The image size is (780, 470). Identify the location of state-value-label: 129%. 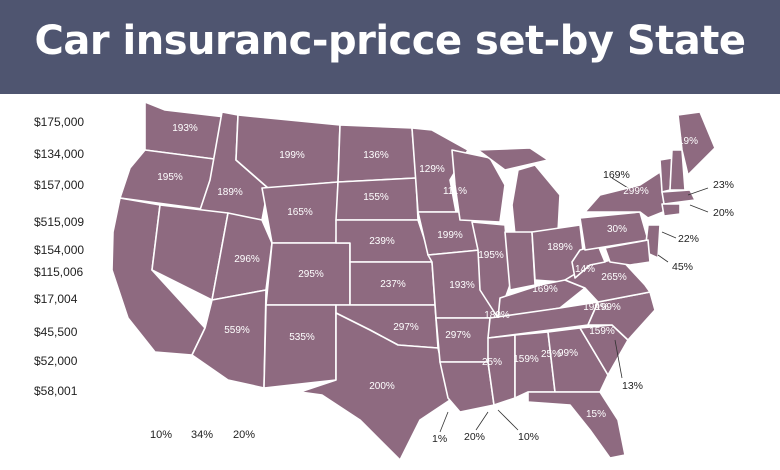
(432, 169).